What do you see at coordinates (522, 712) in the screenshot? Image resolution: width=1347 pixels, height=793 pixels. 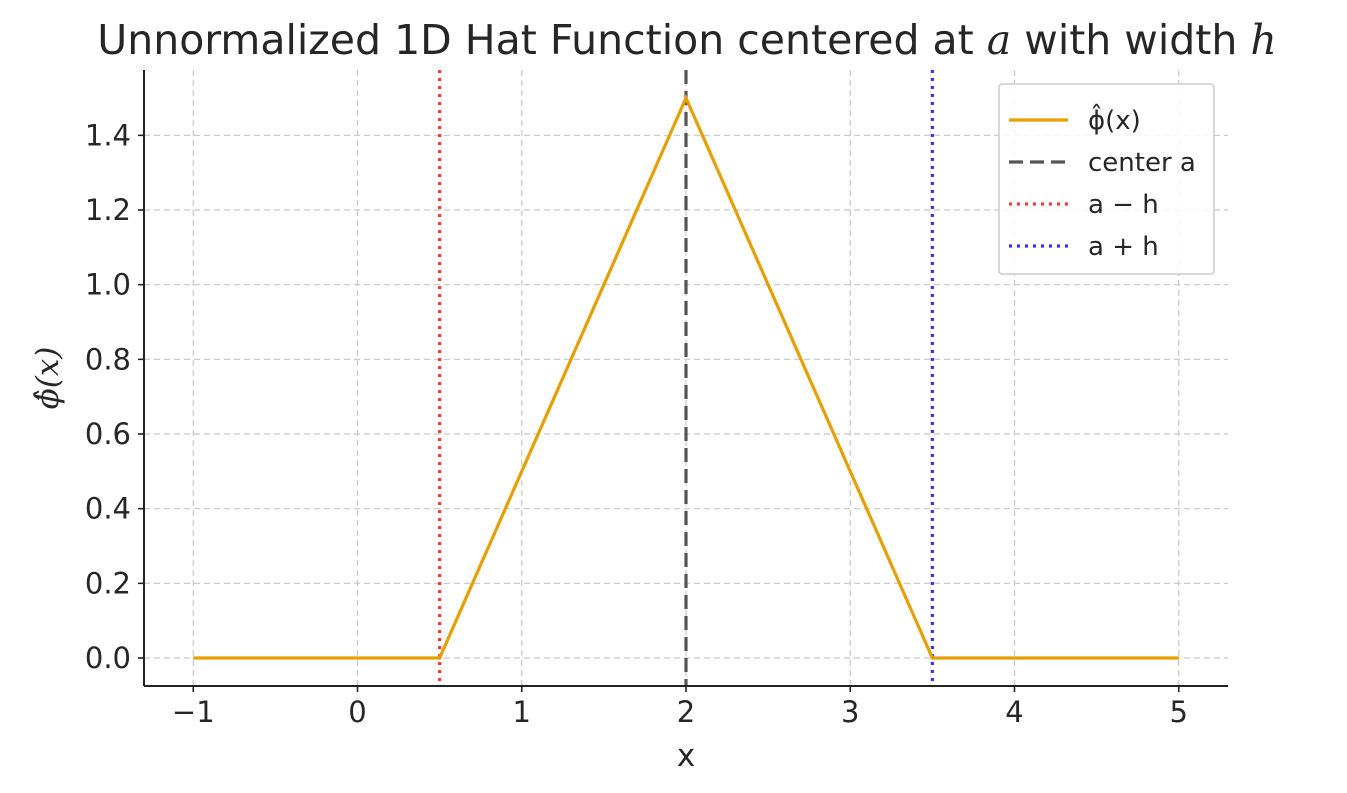 I see `x-tick-label: 1` at bounding box center [522, 712].